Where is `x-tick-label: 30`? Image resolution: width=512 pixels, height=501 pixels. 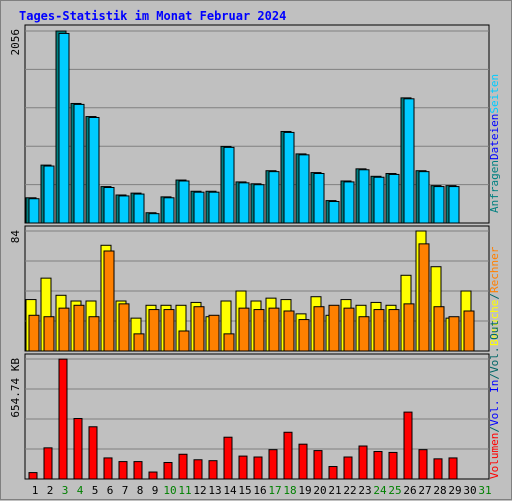 x-tick-label: 30 is located at coordinates (469, 490).